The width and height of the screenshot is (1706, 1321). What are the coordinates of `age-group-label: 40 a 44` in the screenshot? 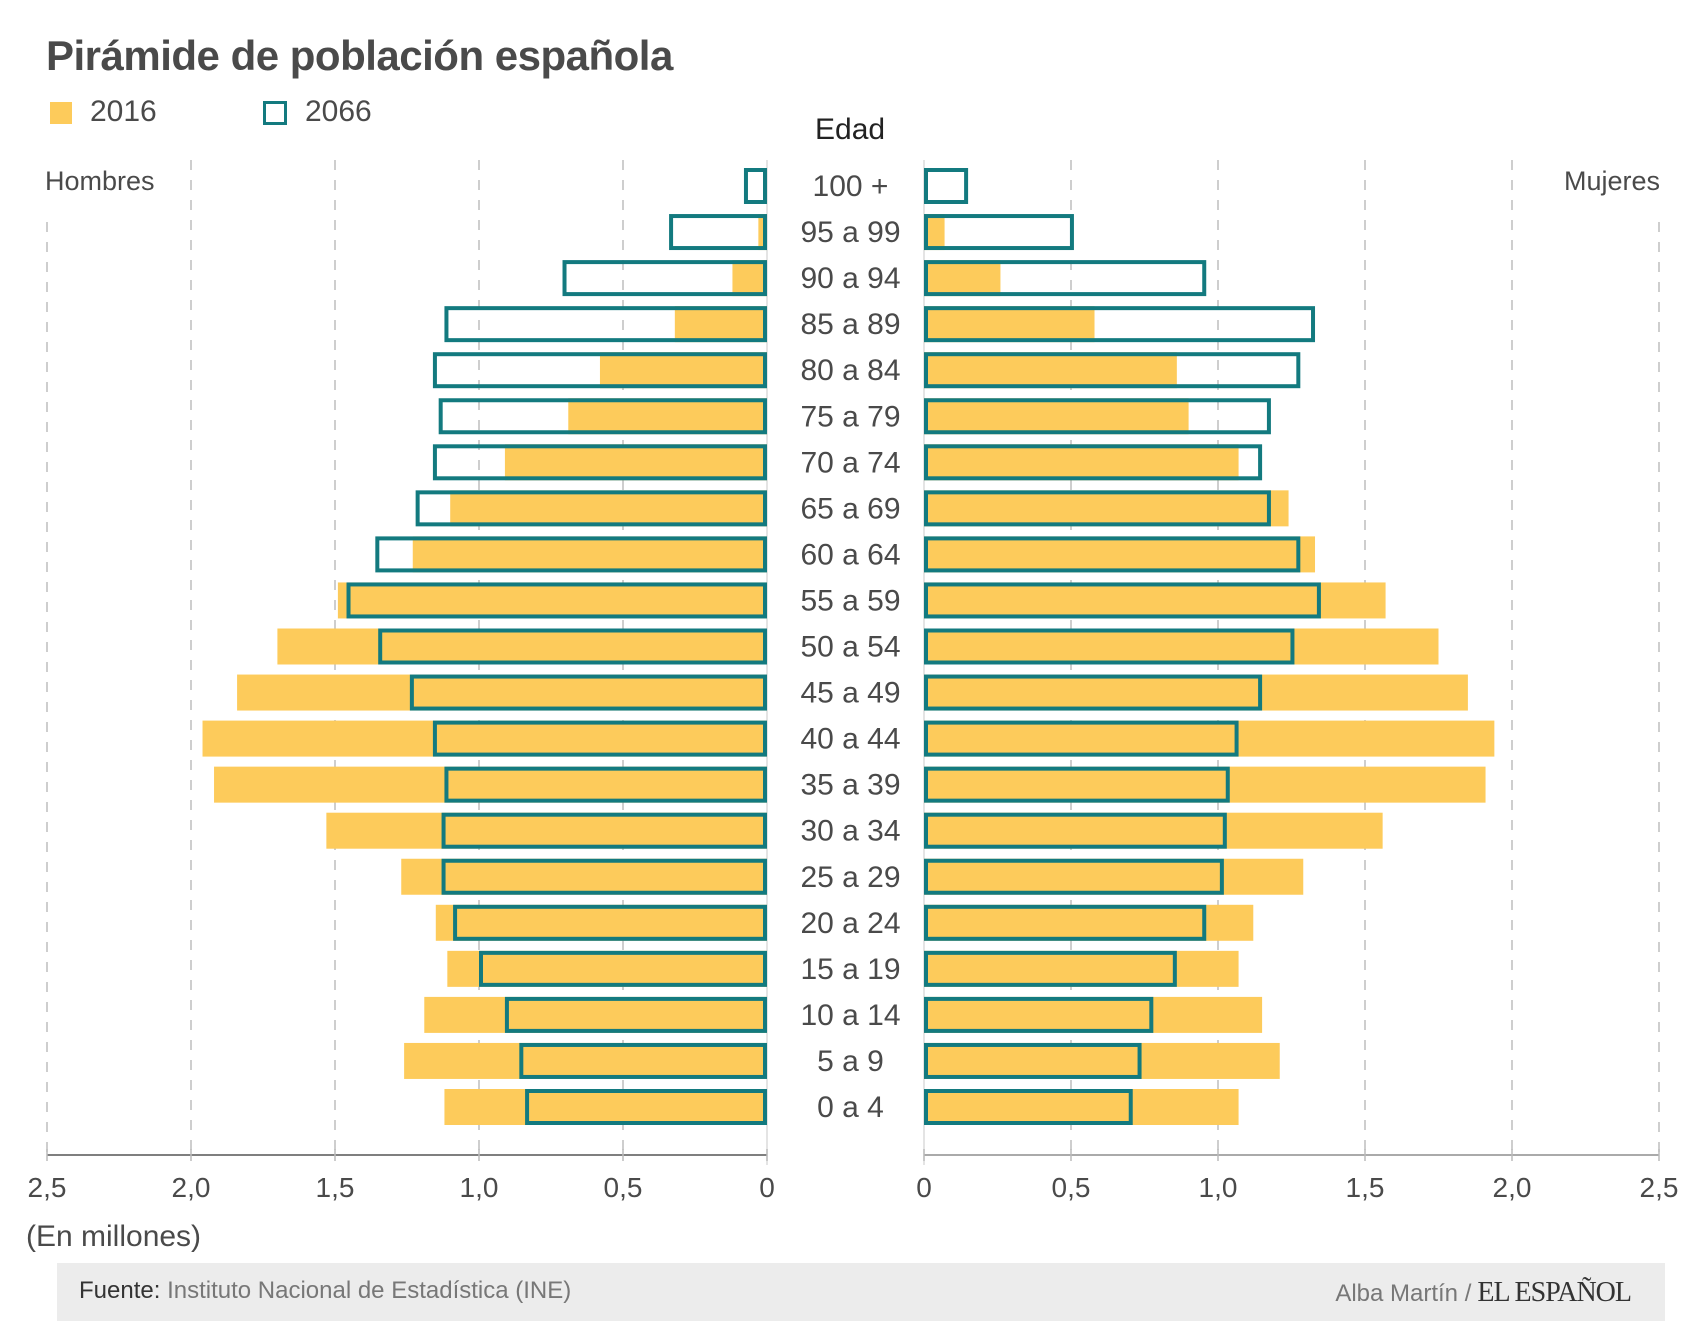 It's located at (850, 739).